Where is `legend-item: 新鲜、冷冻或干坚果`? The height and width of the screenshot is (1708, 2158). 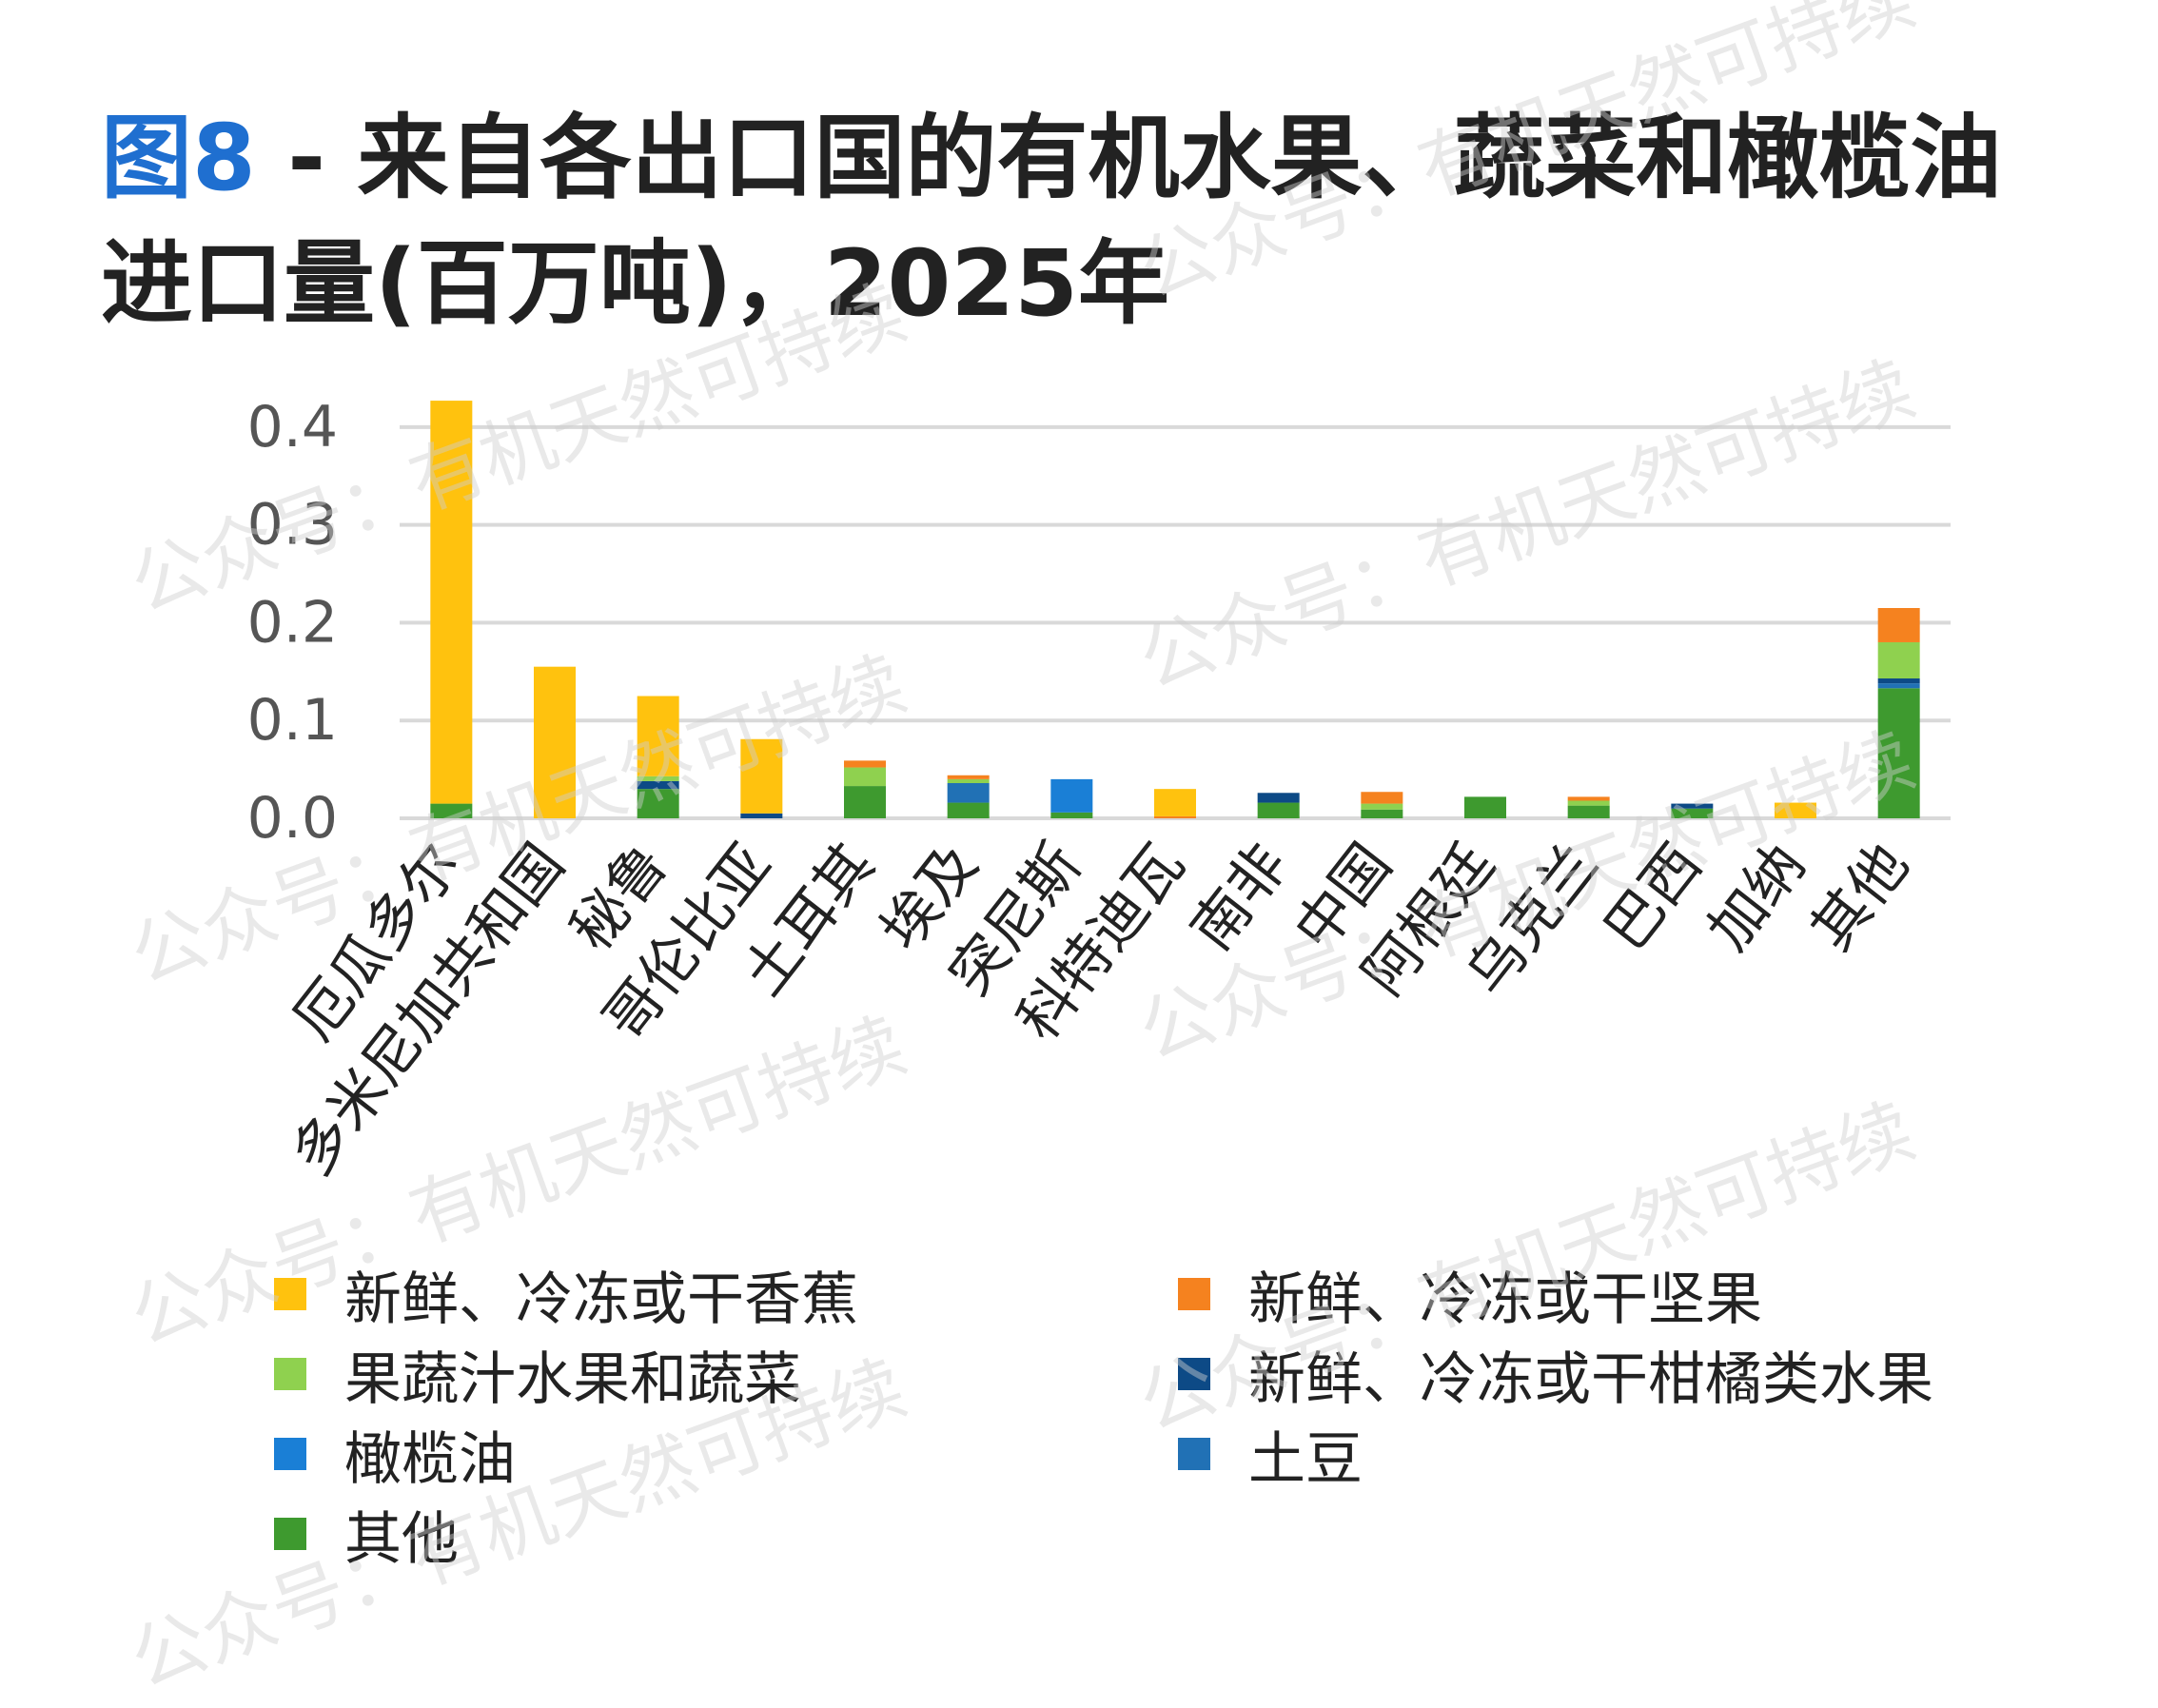
legend-item: 新鲜、冷冻或干坚果 is located at coordinates (1630, 1294).